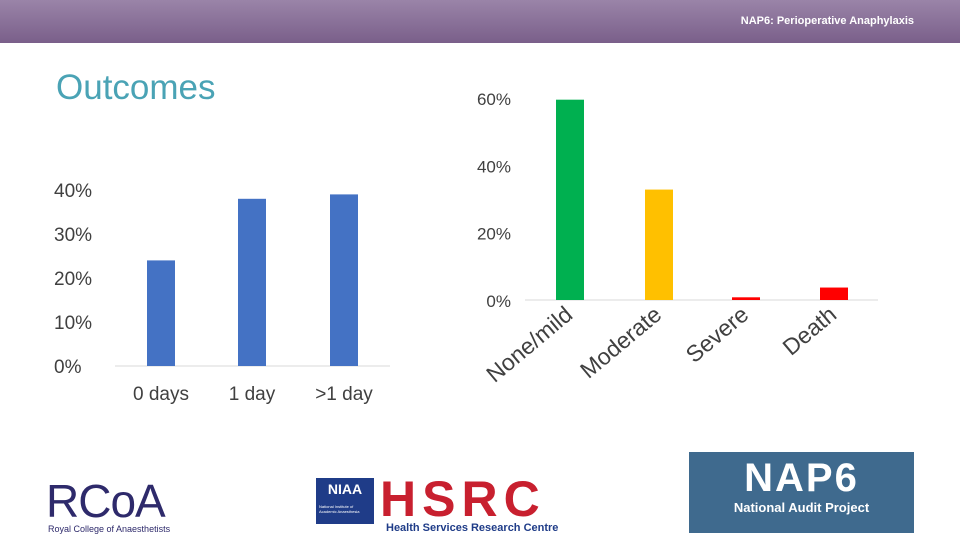  Describe the element at coordinates (345, 489) in the screenshot. I see `niaa-badge-label: NIAA` at that location.